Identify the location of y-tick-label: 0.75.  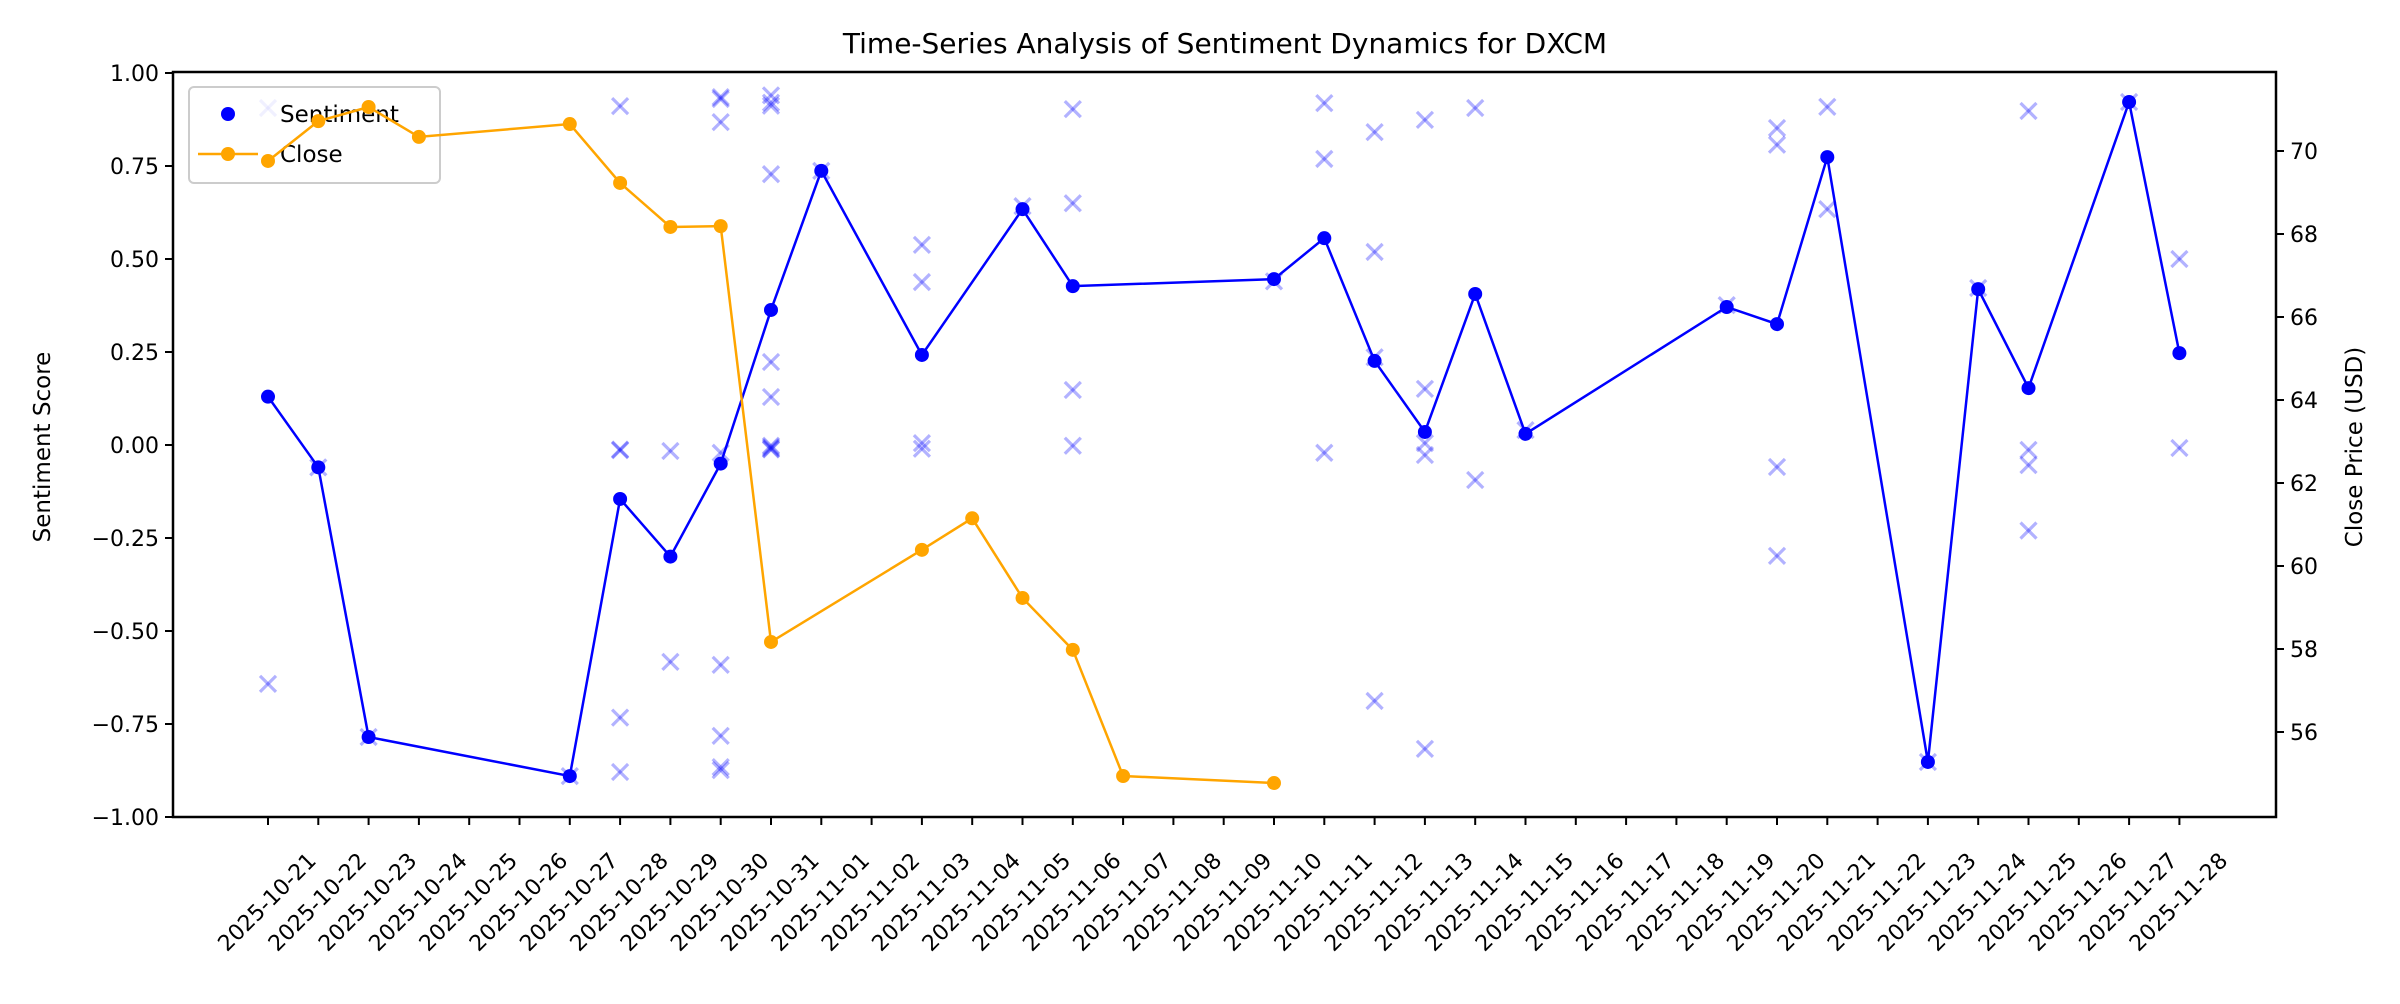
(134, 167).